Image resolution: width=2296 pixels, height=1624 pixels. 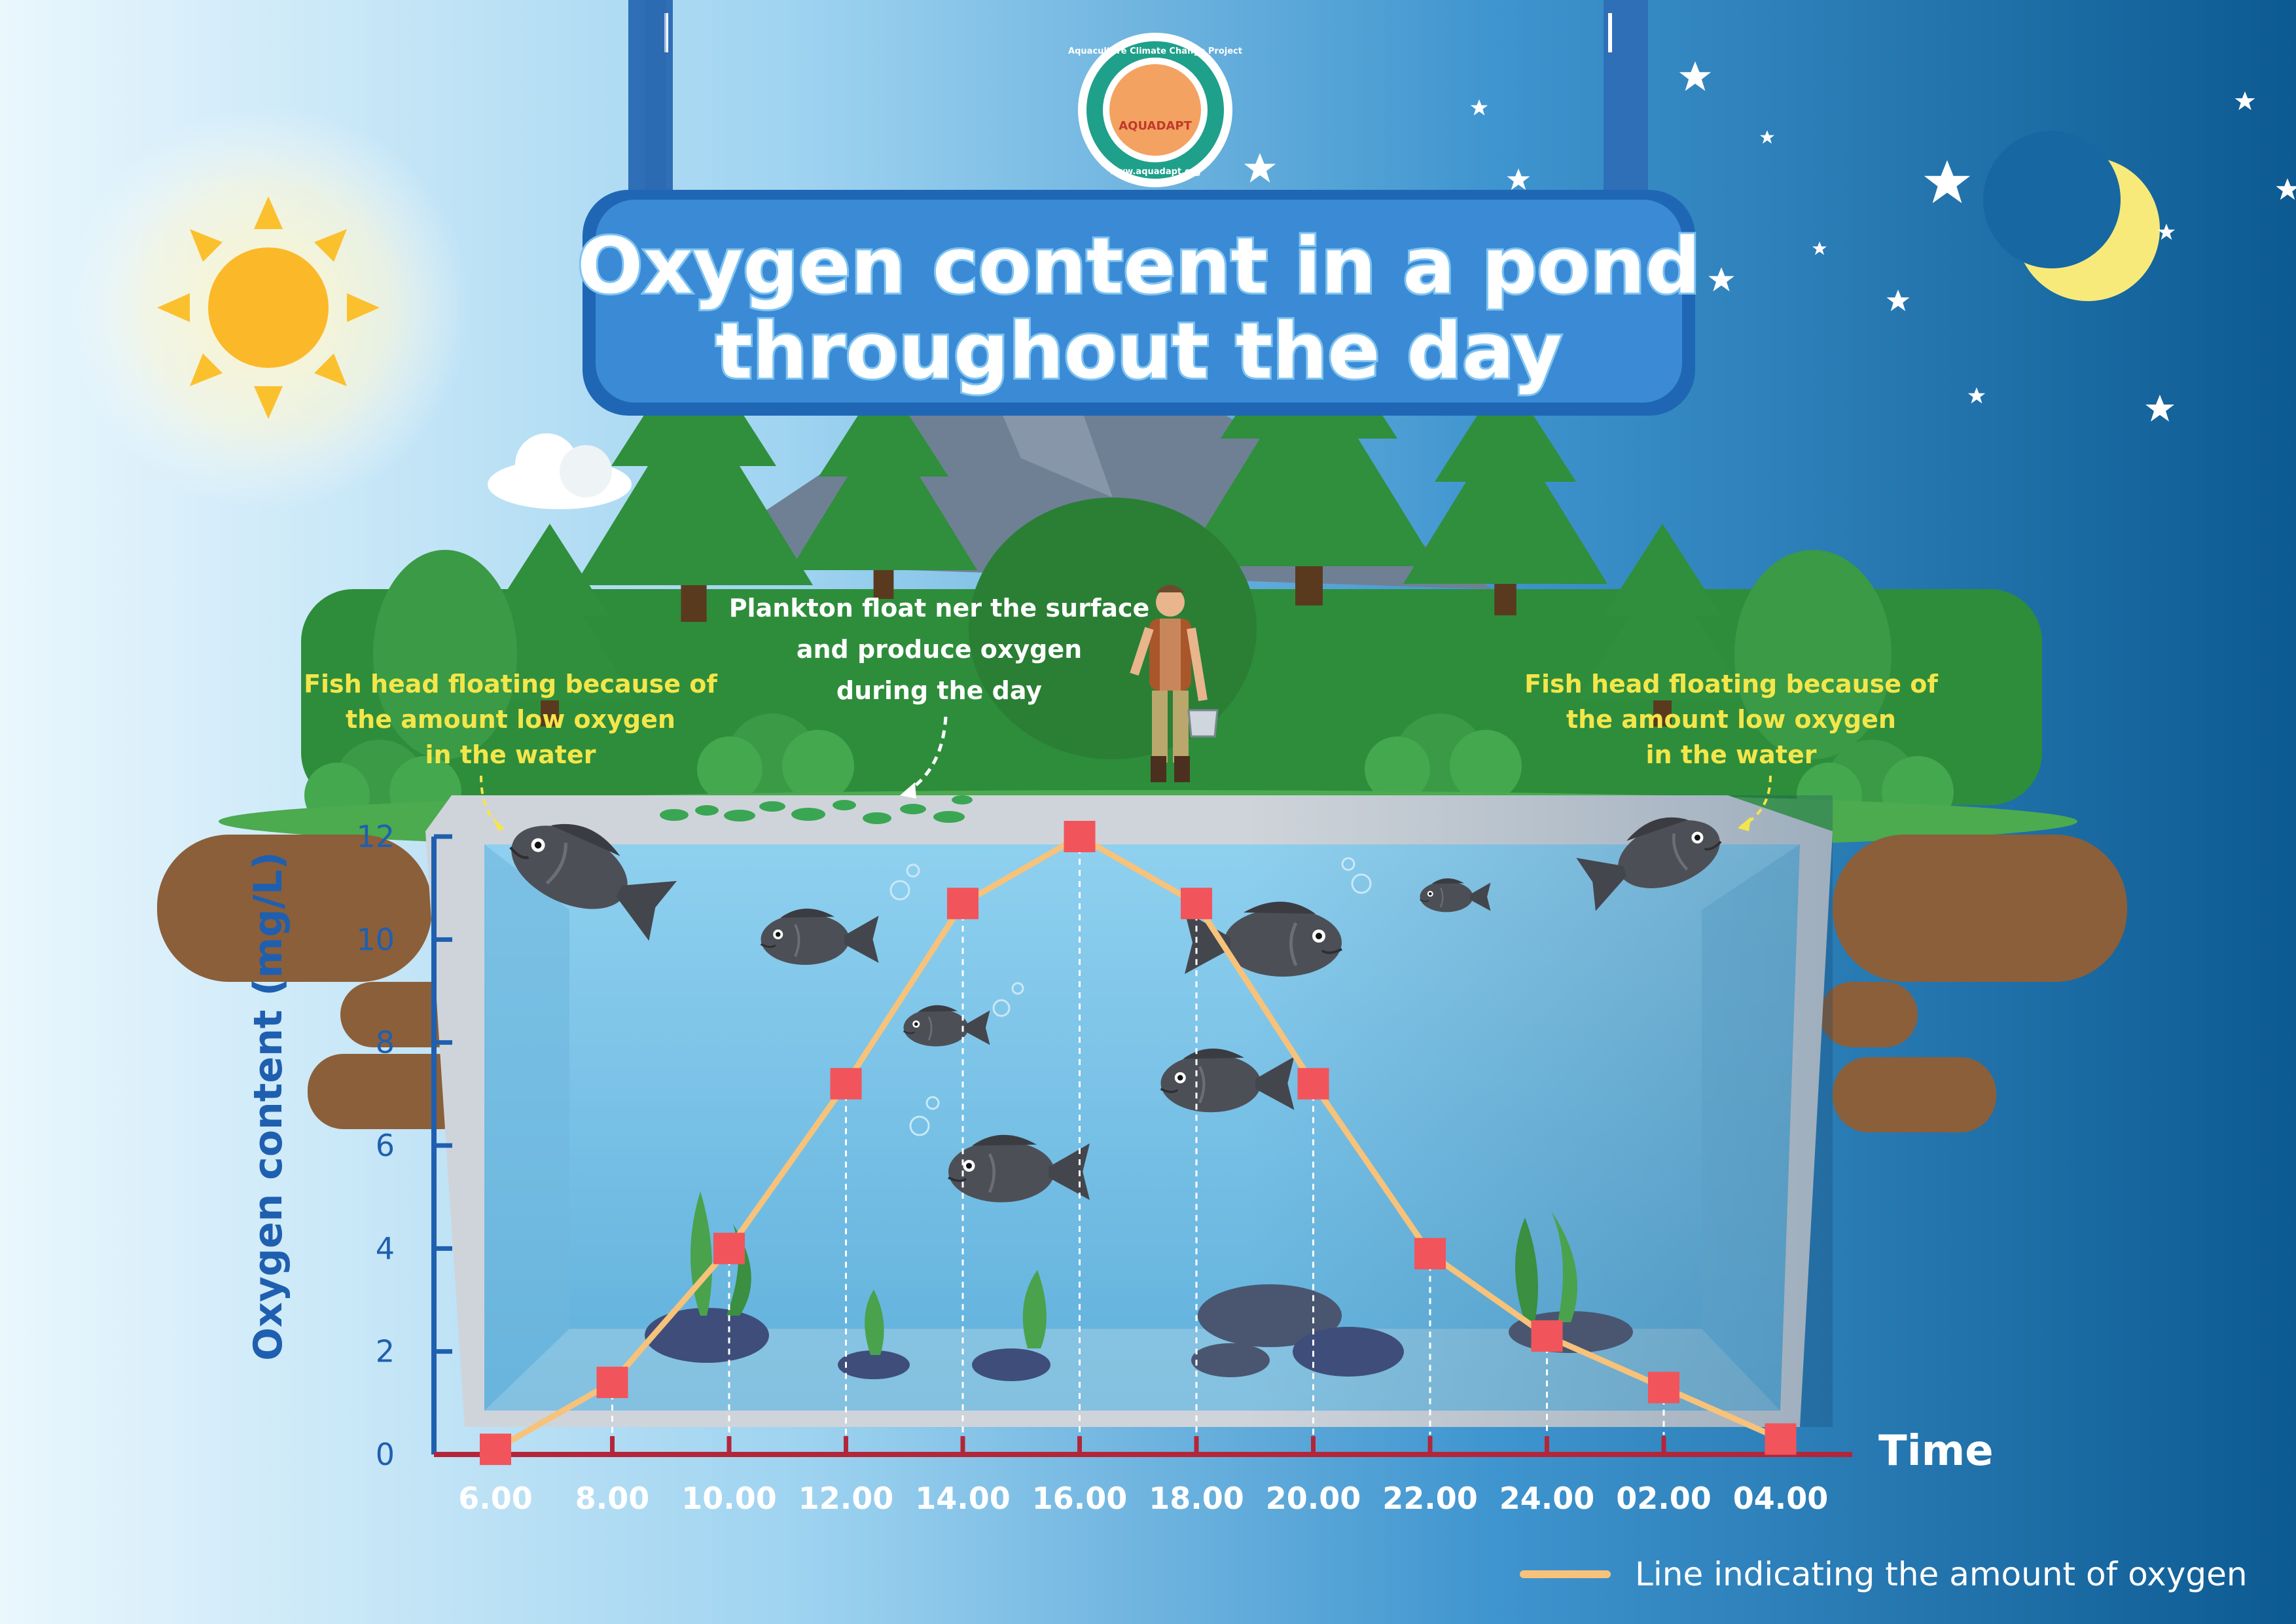 What do you see at coordinates (1664, 1498) in the screenshot?
I see `x-tick-label: 02.00` at bounding box center [1664, 1498].